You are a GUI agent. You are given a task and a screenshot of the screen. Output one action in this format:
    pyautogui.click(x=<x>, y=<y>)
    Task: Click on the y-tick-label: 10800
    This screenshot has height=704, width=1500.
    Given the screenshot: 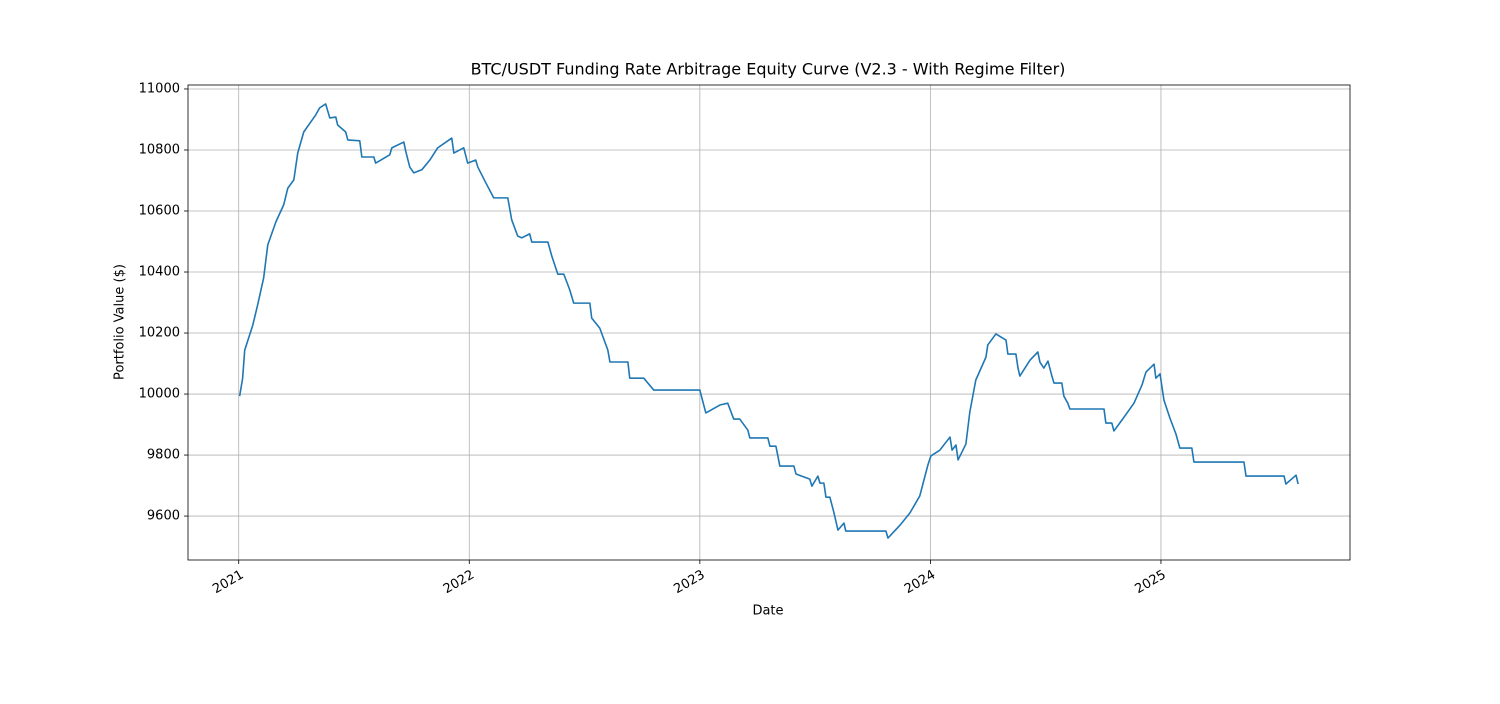 What is the action you would take?
    pyautogui.click(x=159, y=149)
    